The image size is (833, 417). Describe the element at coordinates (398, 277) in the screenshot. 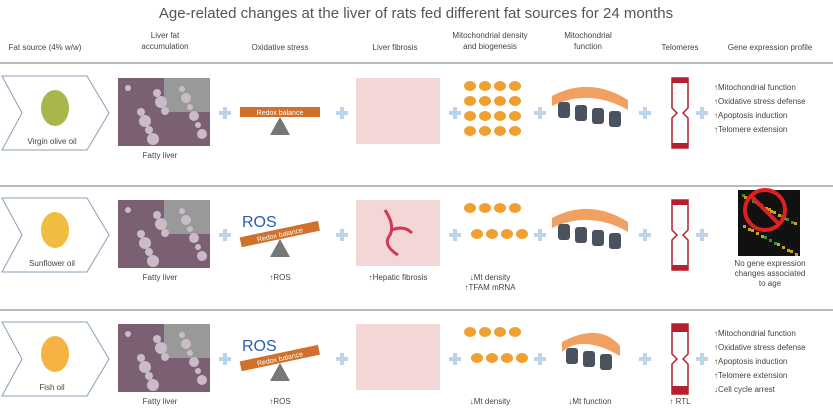

I see `fibrosis-caption: ↑Hepatic fibrosis` at that location.